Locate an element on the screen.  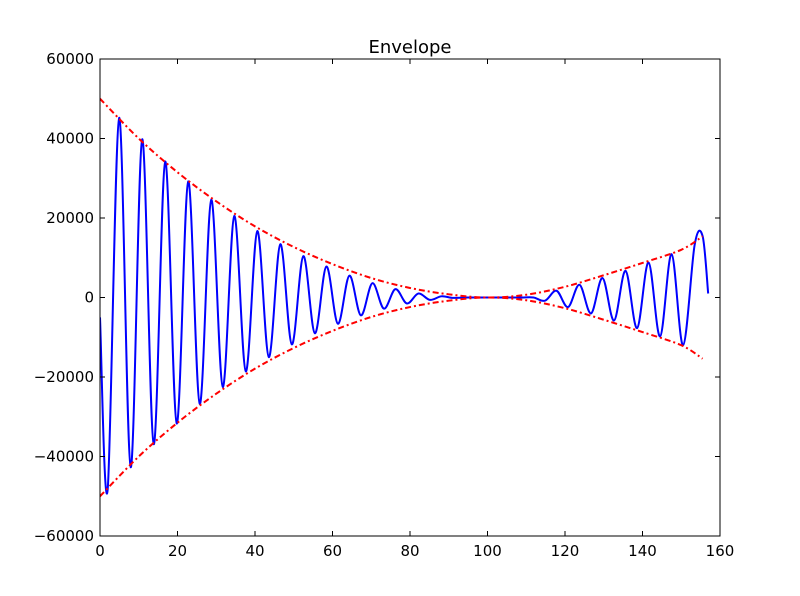
x-tick-label: 80 is located at coordinates (409, 551).